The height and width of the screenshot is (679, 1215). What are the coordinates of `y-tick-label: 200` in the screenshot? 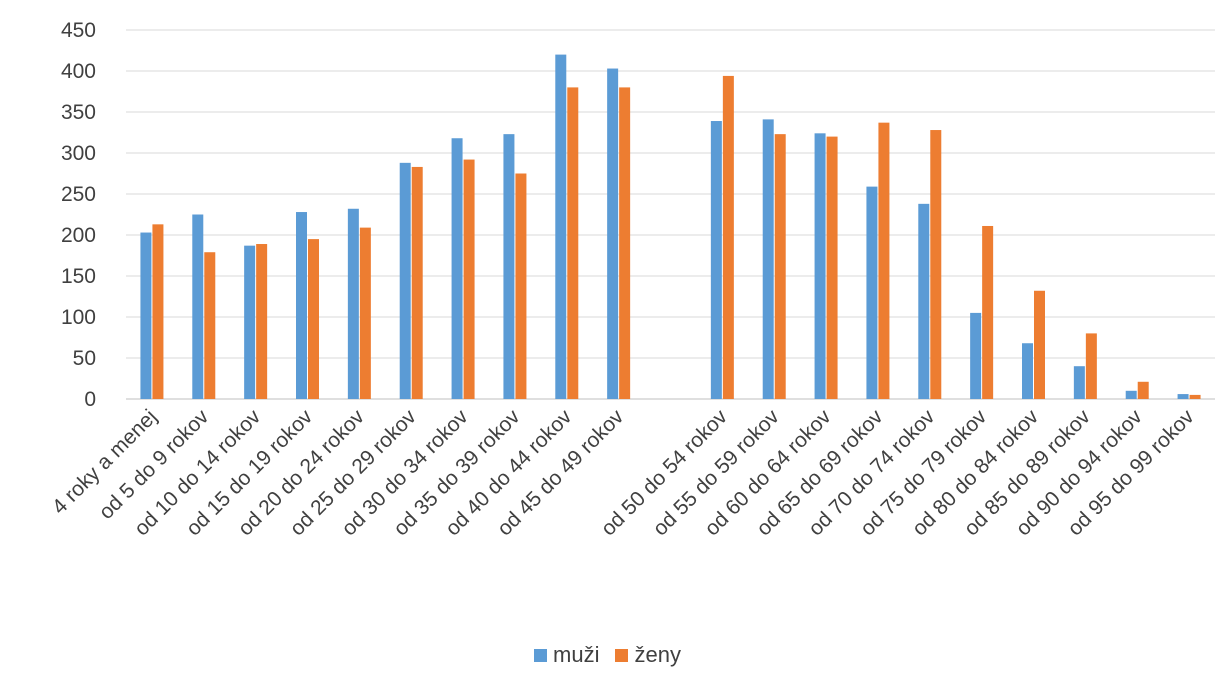 It's located at (78, 235).